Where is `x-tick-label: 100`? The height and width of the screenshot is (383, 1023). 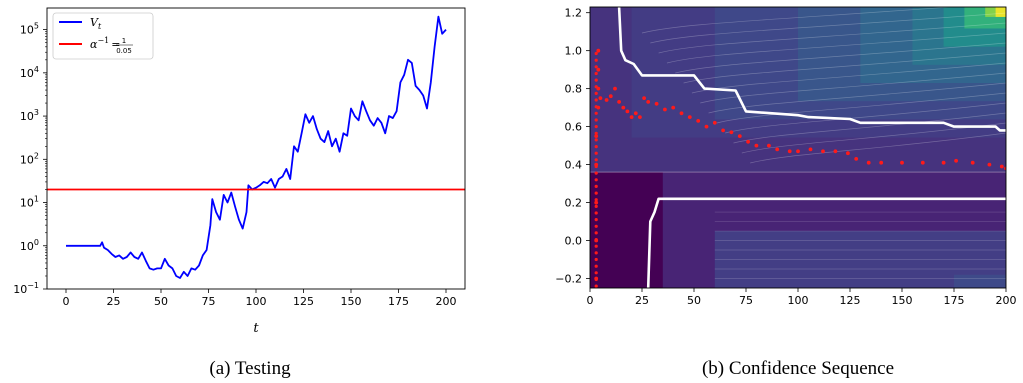
x-tick-label: 100 is located at coordinates (256, 301).